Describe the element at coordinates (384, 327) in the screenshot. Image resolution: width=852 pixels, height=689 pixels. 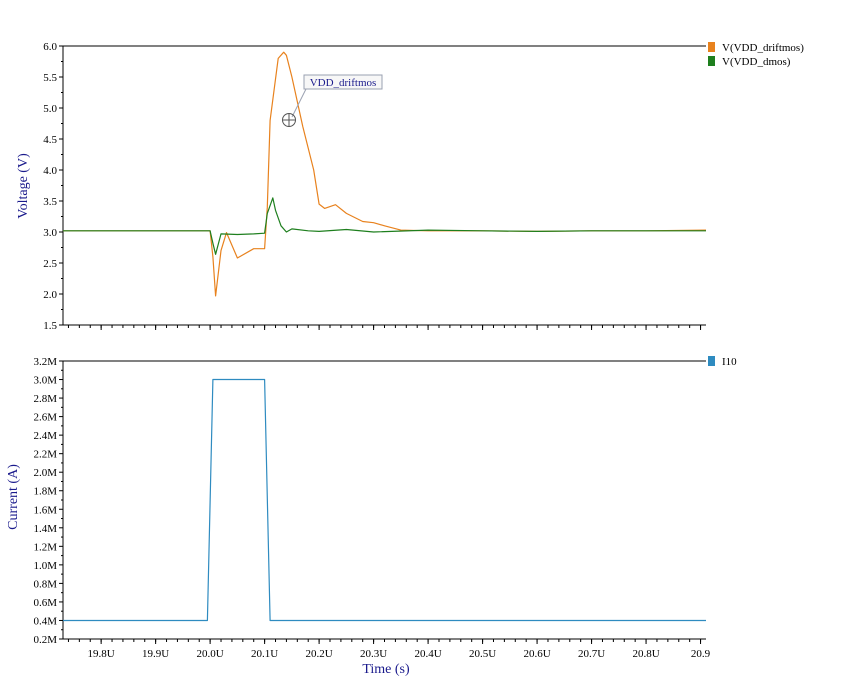
I see `voltage-x-minor-ticks` at that location.